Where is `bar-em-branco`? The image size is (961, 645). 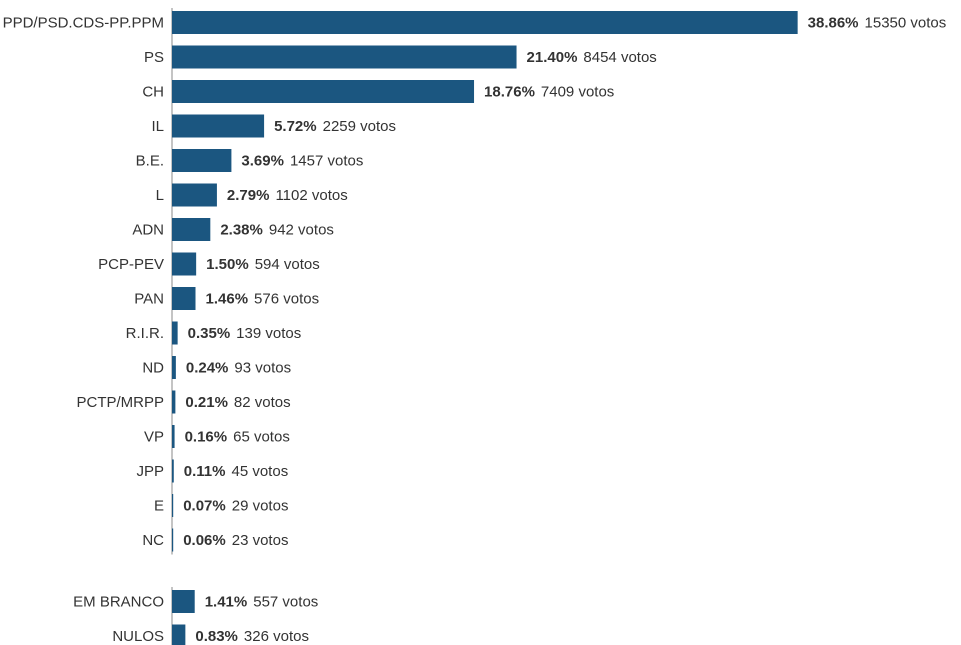 bar-em-branco is located at coordinates (183, 601).